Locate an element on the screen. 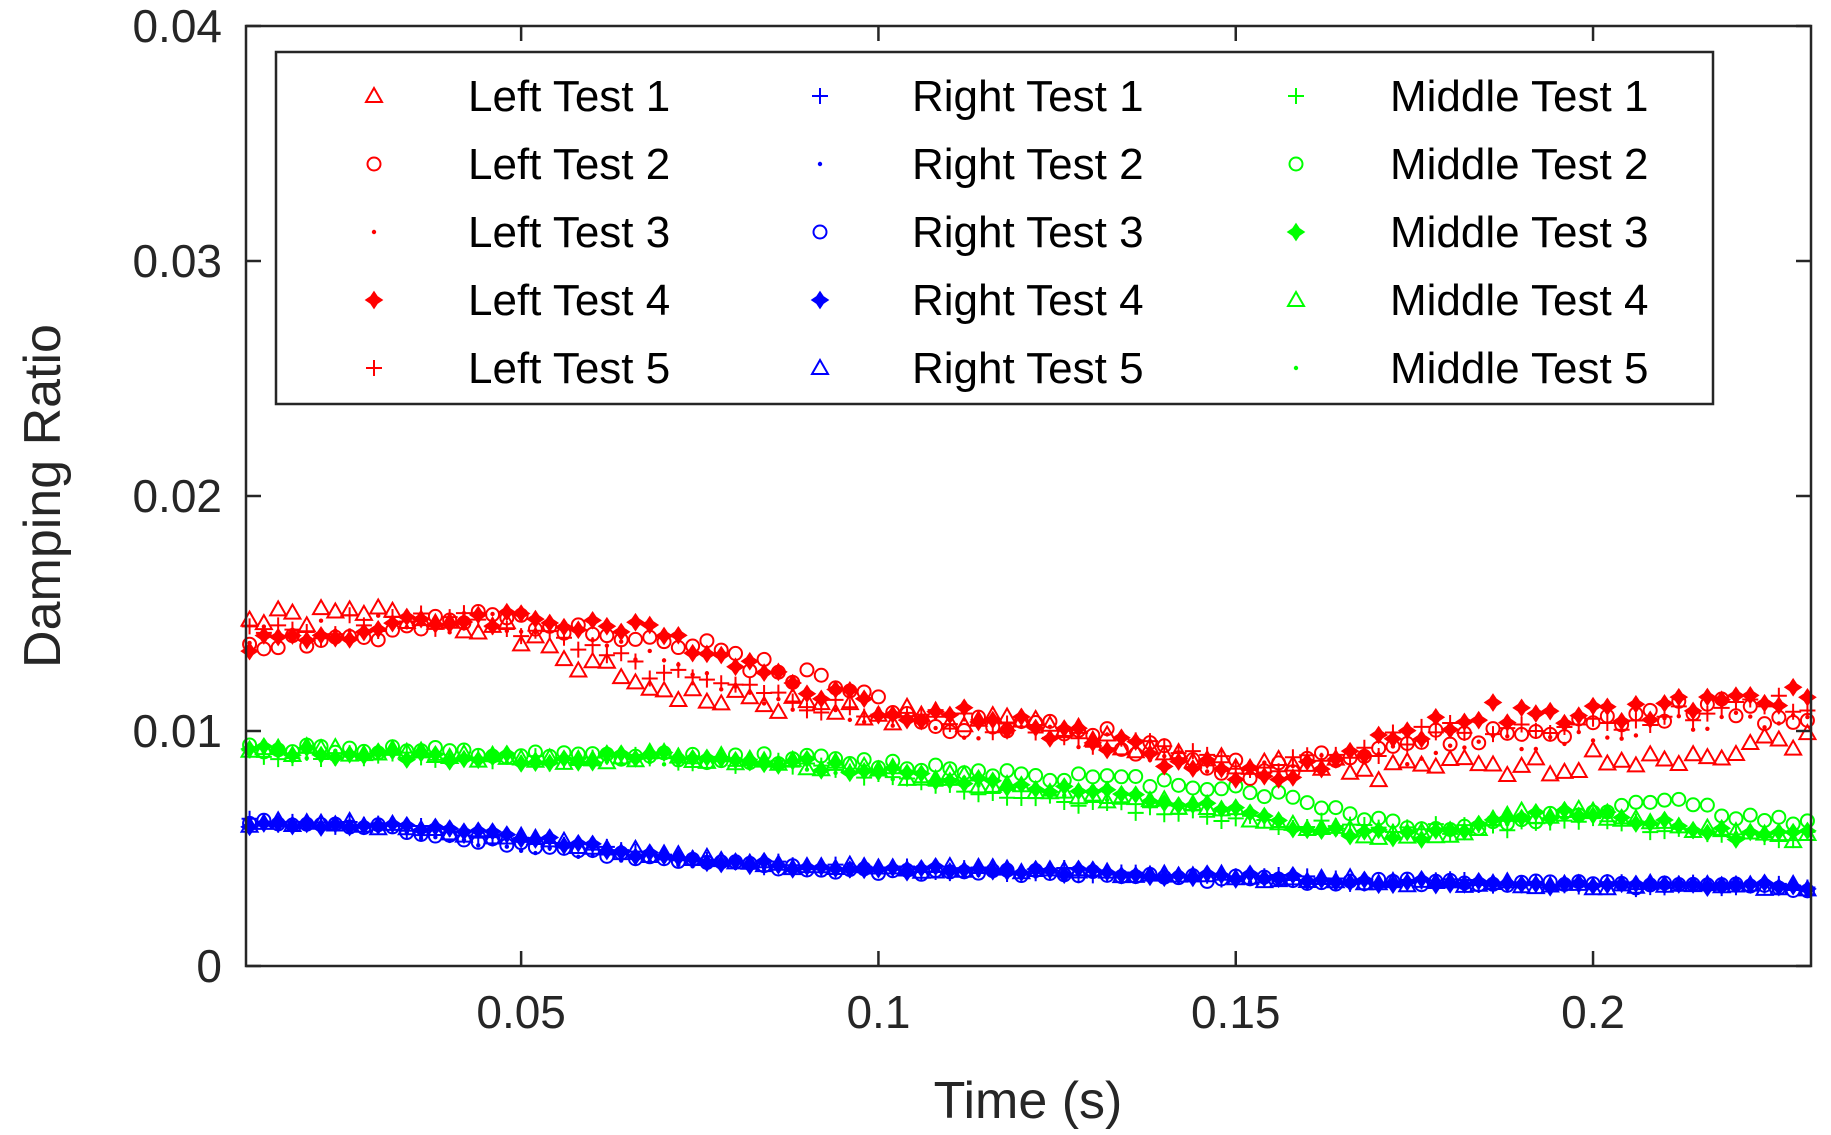 The height and width of the screenshot is (1135, 1831). legend-entry-right-test-1: Right Test 1 is located at coordinates (1028, 96).